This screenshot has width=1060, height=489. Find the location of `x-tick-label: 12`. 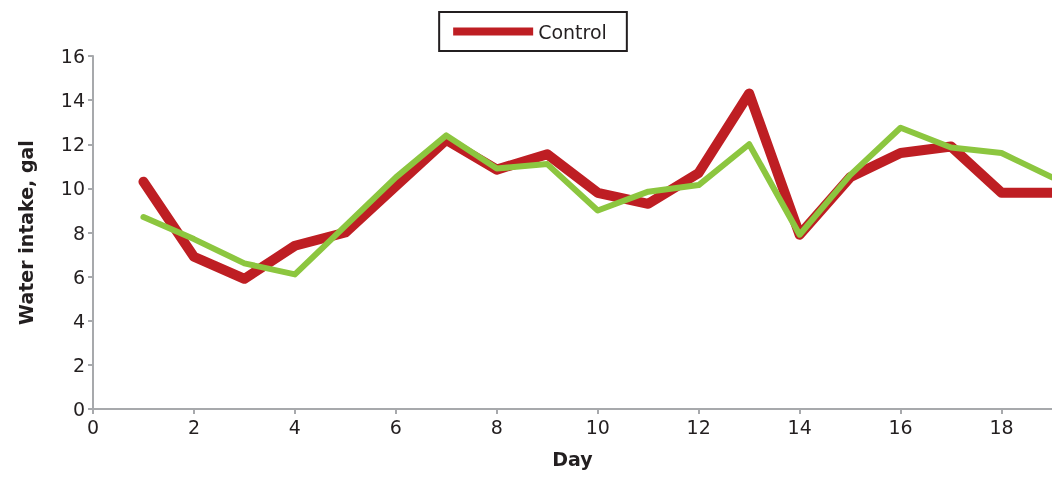

x-tick-label: 12 is located at coordinates (698, 426).